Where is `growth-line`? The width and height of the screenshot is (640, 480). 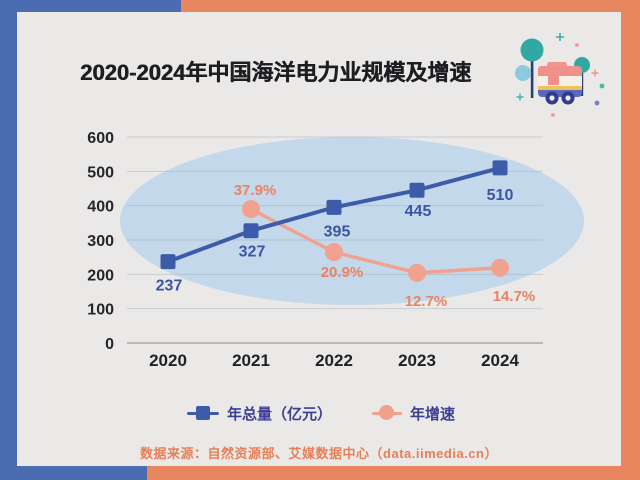 growth-line is located at coordinates (375, 241).